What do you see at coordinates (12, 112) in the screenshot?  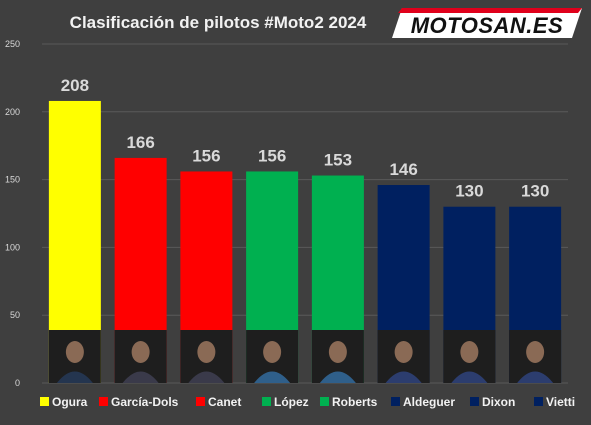 I see `y-tick-label: 200` at bounding box center [12, 112].